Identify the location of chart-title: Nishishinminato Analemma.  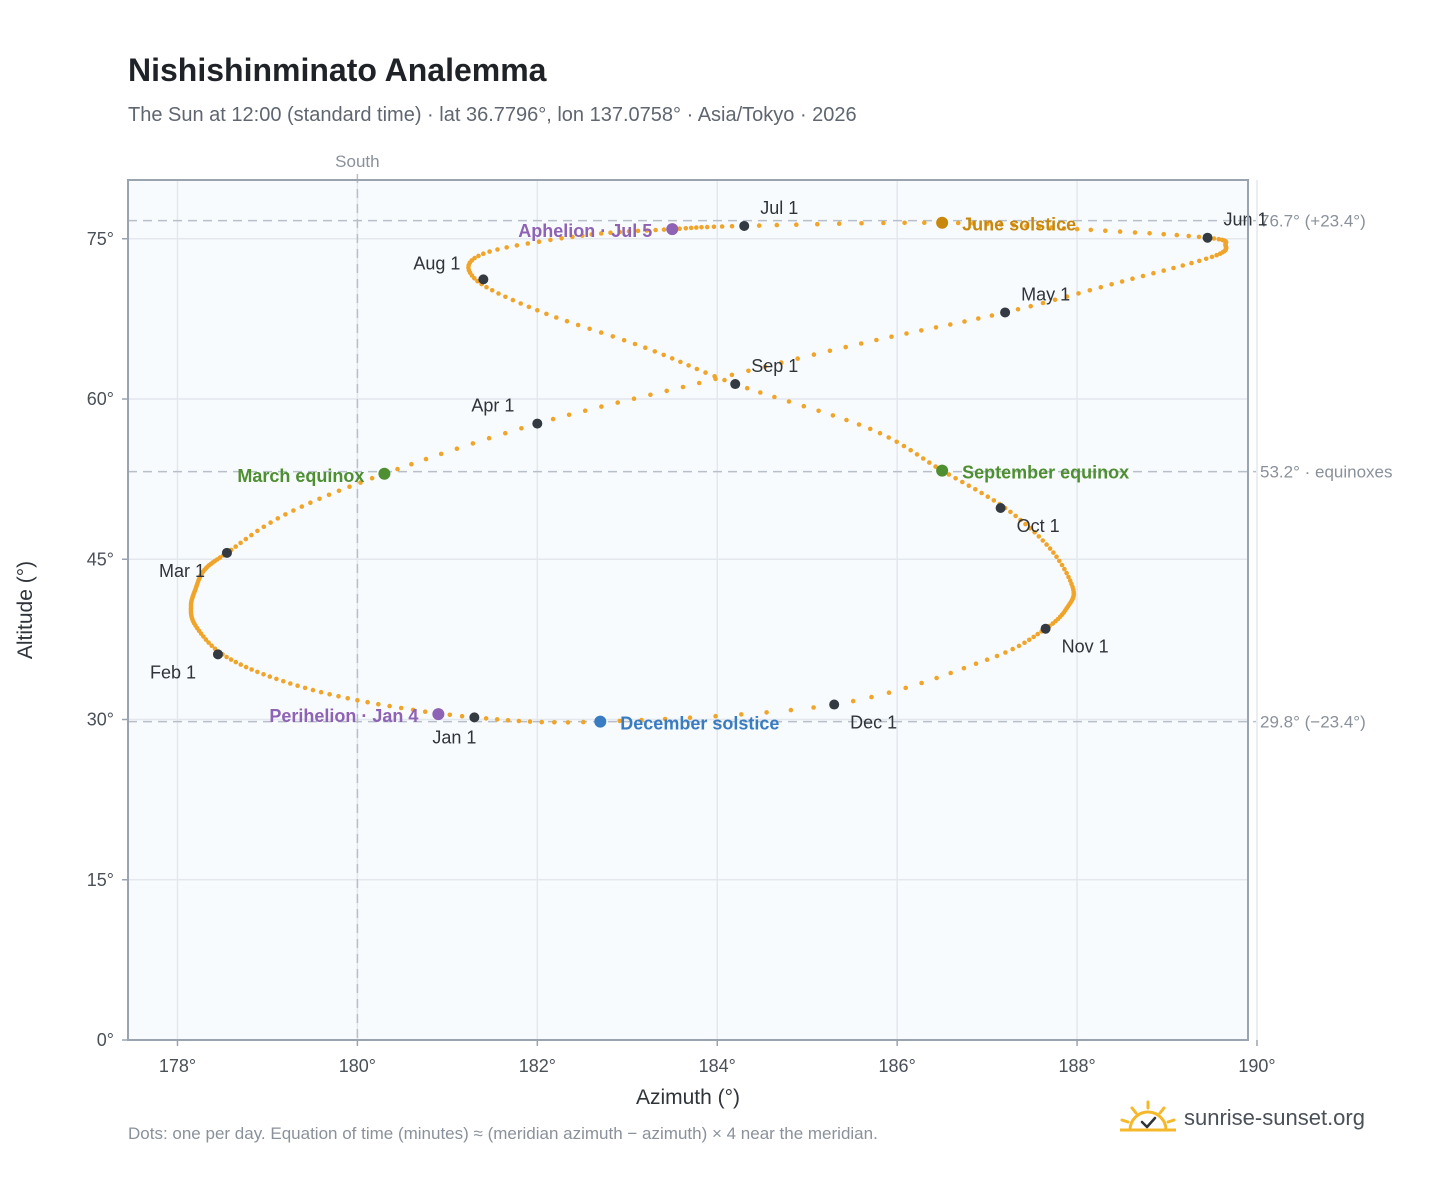
(337, 70).